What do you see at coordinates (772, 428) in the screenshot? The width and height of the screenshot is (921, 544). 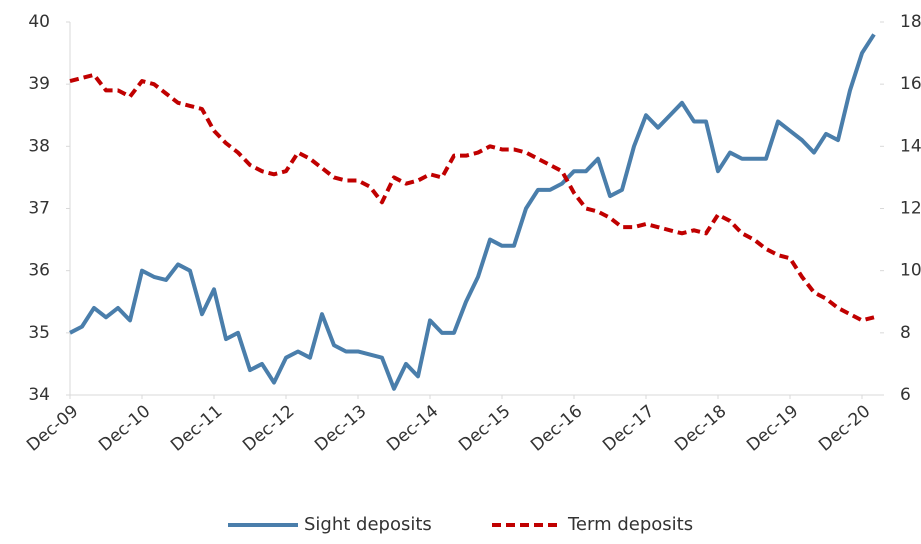 I see `x-tick-label: Dec-19` at bounding box center [772, 428].